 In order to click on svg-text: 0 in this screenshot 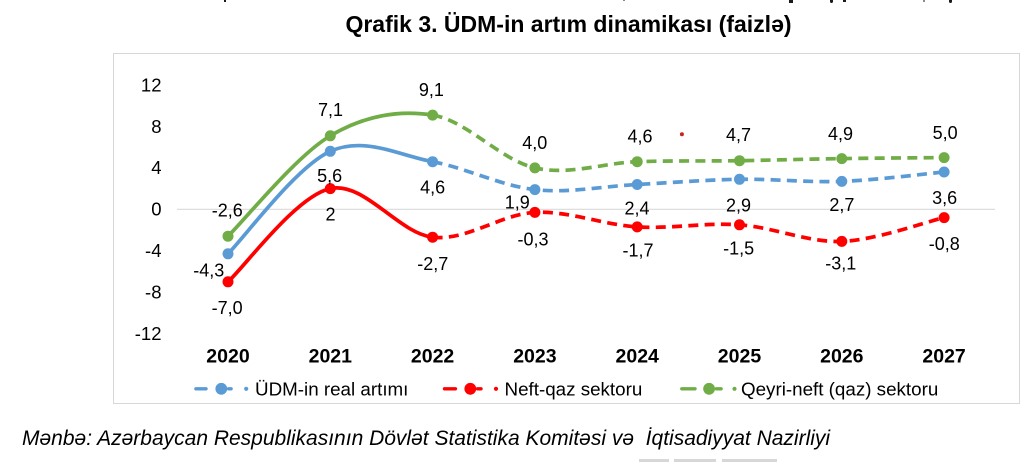, I will do `click(156, 209)`.